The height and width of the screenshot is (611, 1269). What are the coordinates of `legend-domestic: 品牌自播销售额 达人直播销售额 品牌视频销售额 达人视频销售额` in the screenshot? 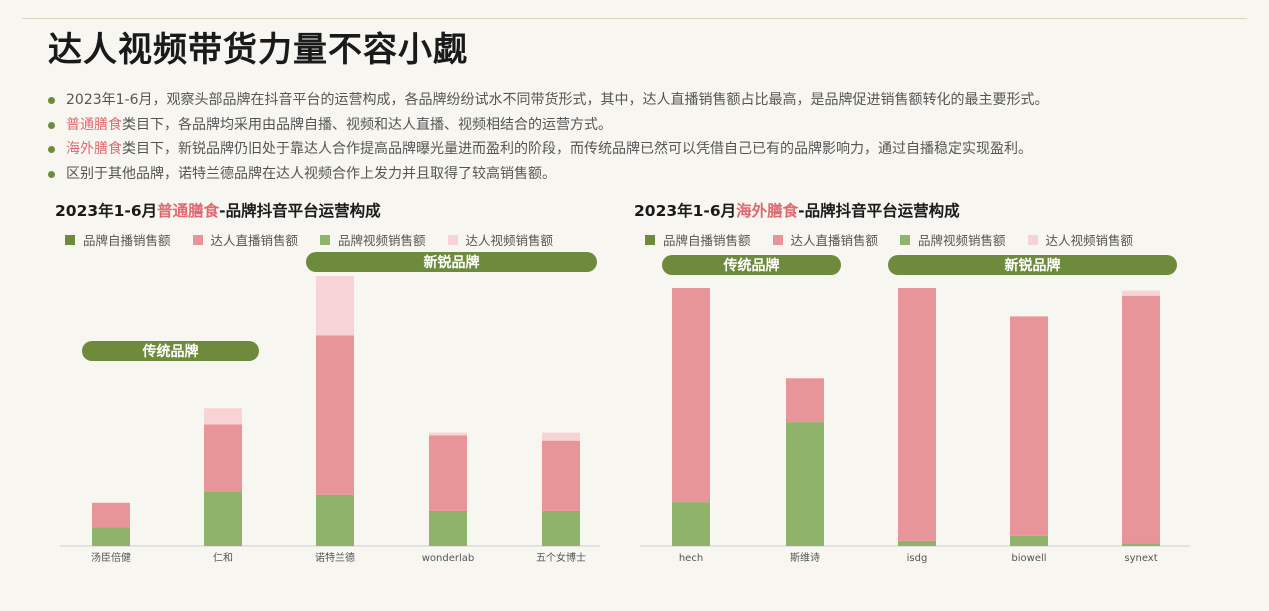 It's located at (320, 239).